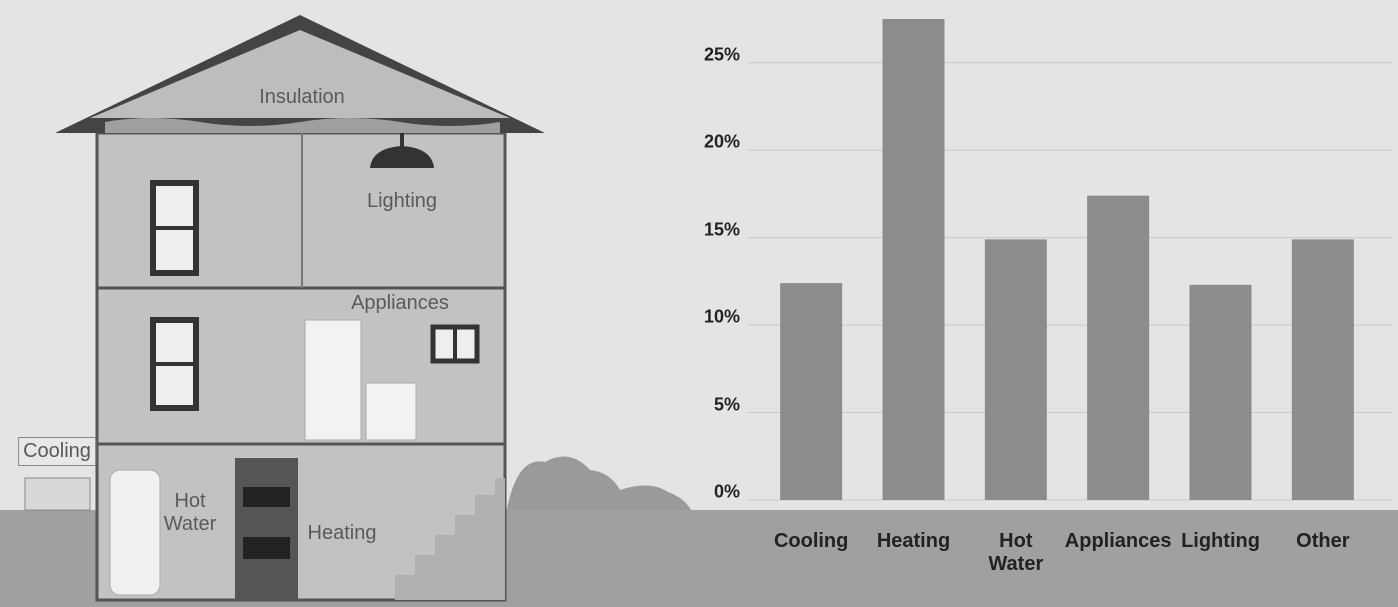  What do you see at coordinates (1220, 541) in the screenshot?
I see `x-tick-label: Lighting` at bounding box center [1220, 541].